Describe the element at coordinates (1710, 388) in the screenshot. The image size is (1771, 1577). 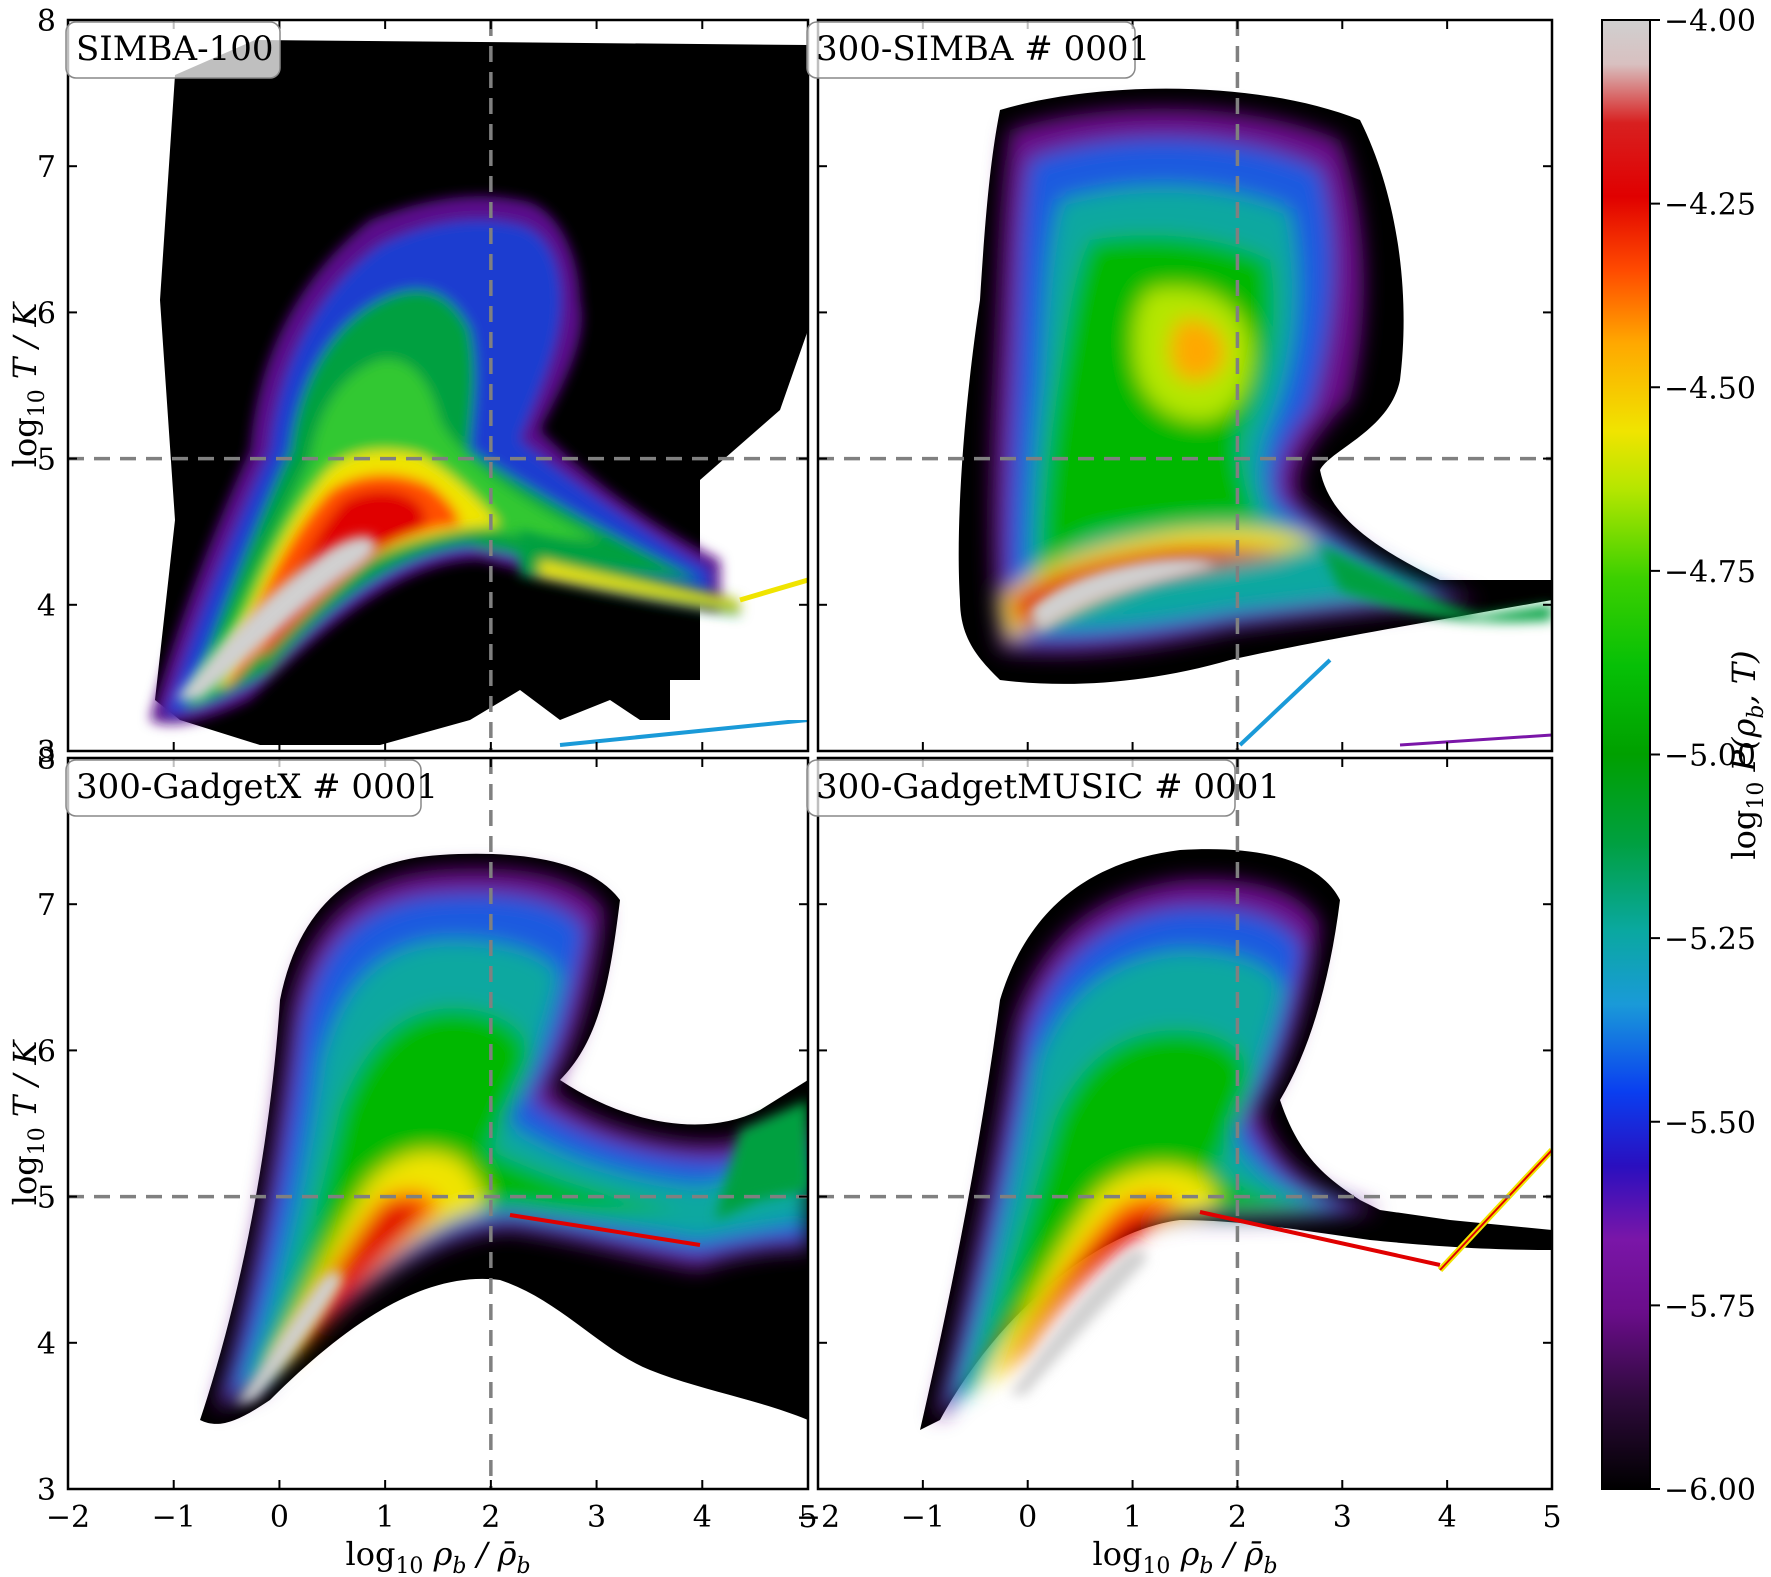
I see `colorbar-tick-label: −4.50` at that location.